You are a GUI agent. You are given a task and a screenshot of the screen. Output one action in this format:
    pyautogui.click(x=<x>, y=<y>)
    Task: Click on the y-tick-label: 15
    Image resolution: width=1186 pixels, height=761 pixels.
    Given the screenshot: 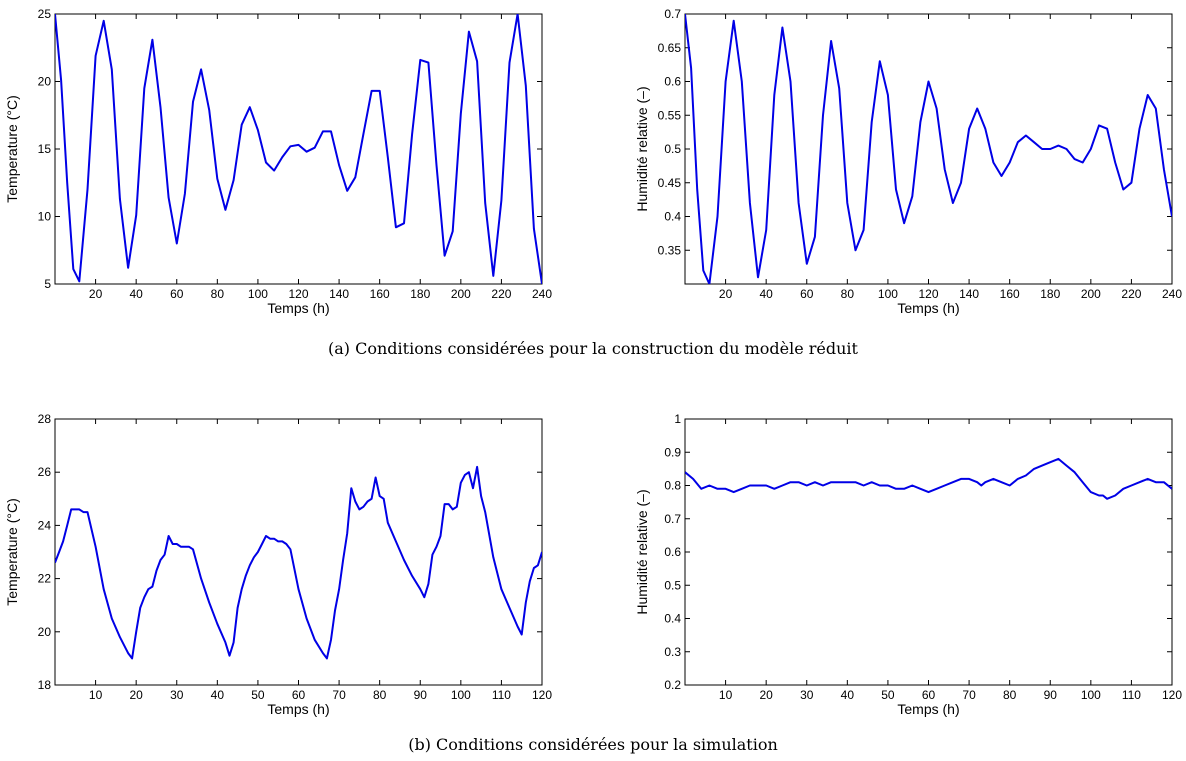 What is the action you would take?
    pyautogui.click(x=45, y=149)
    